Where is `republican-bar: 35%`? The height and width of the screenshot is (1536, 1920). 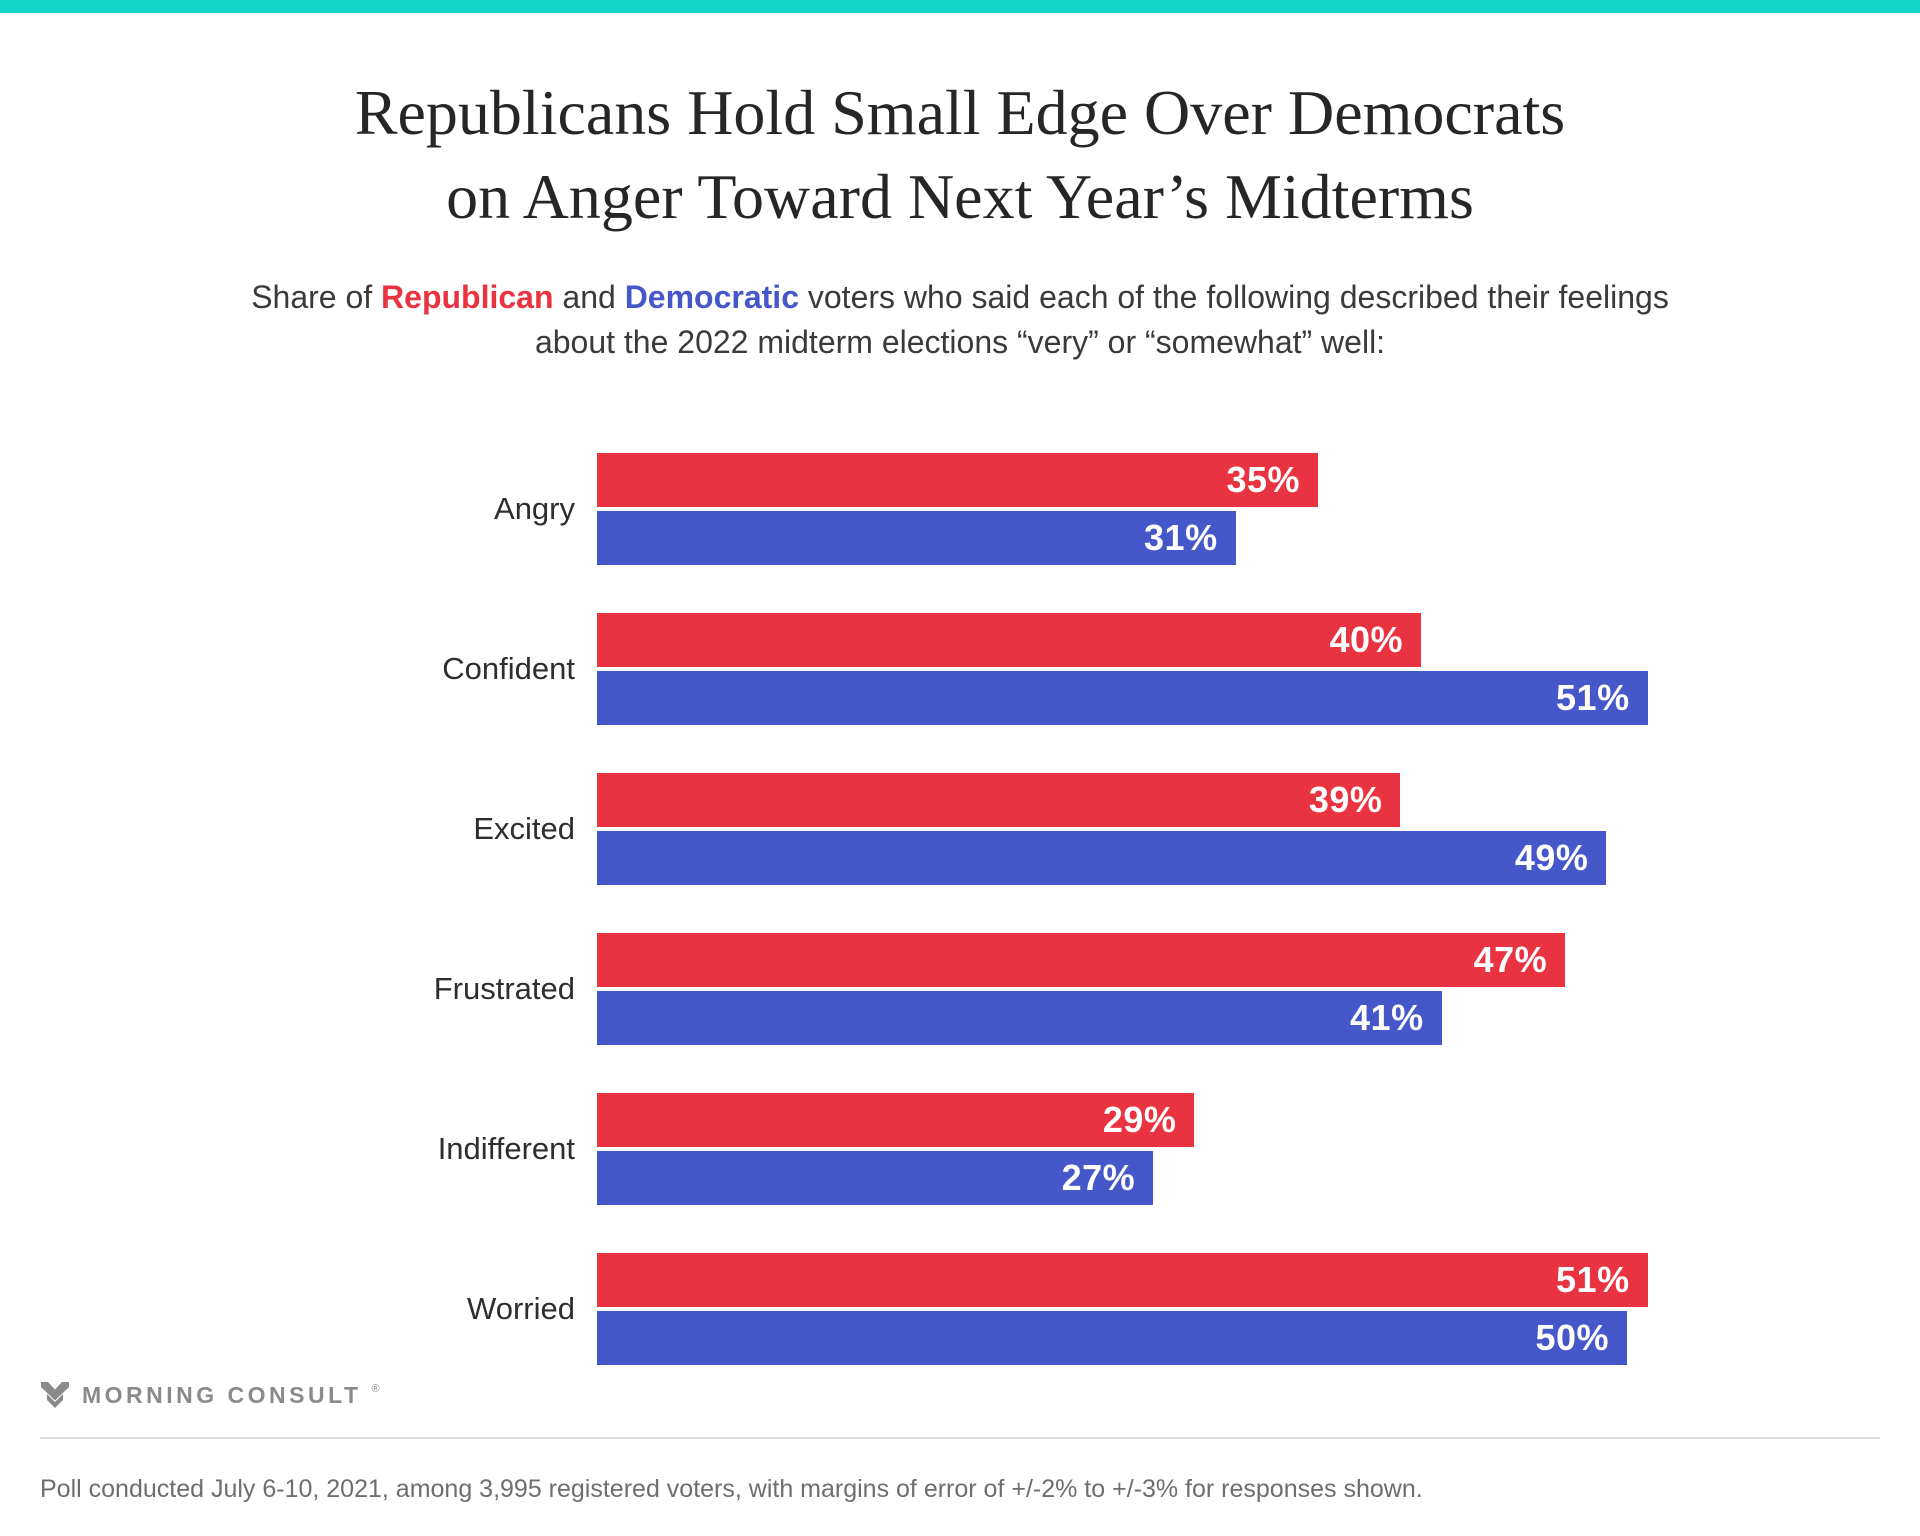
republican-bar: 35% is located at coordinates (957, 480).